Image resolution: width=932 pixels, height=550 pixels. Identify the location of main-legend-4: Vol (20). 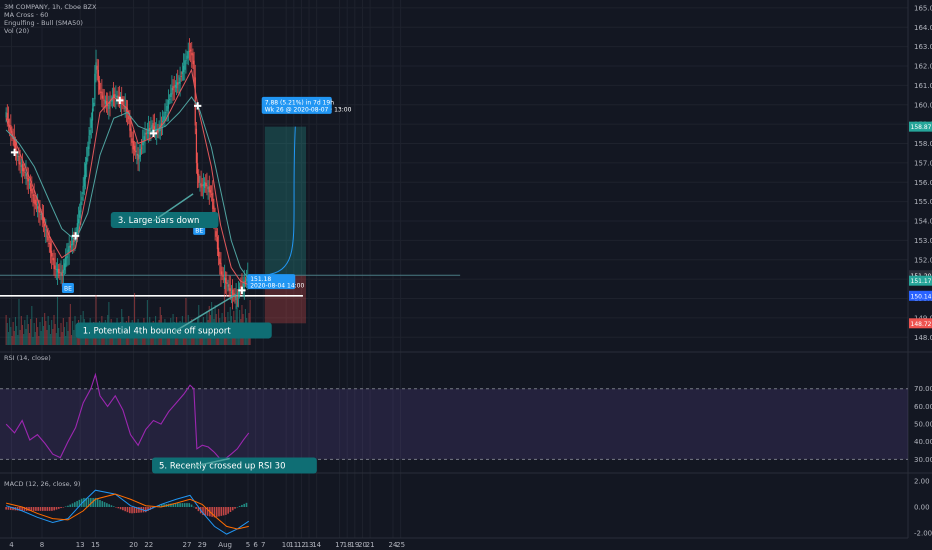
(16, 31).